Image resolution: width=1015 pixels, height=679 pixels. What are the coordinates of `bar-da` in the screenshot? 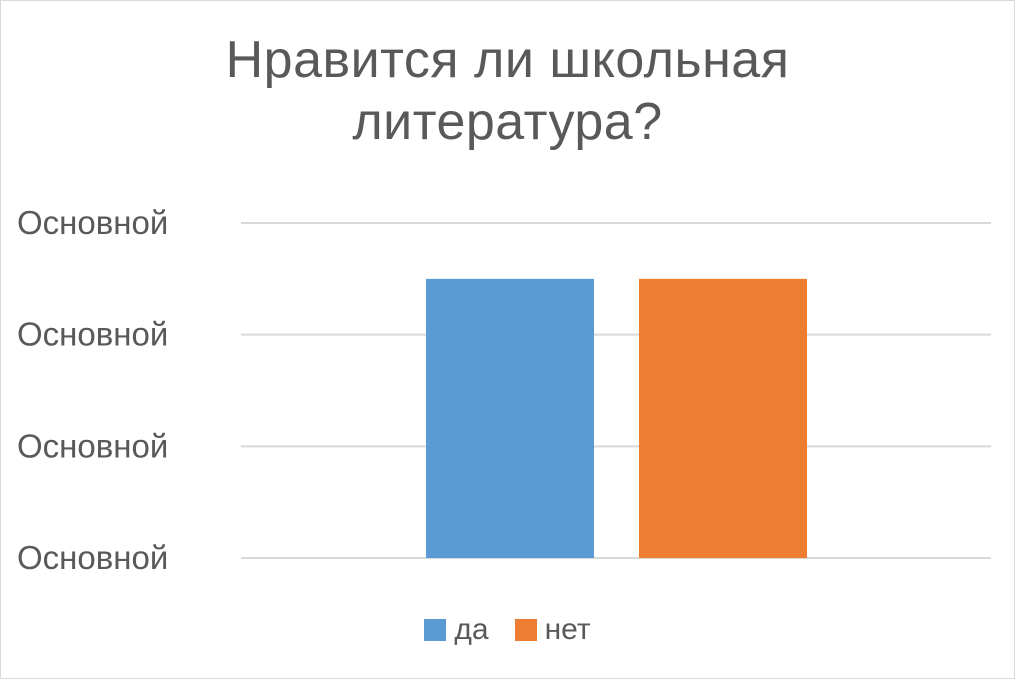 It's located at (510, 418).